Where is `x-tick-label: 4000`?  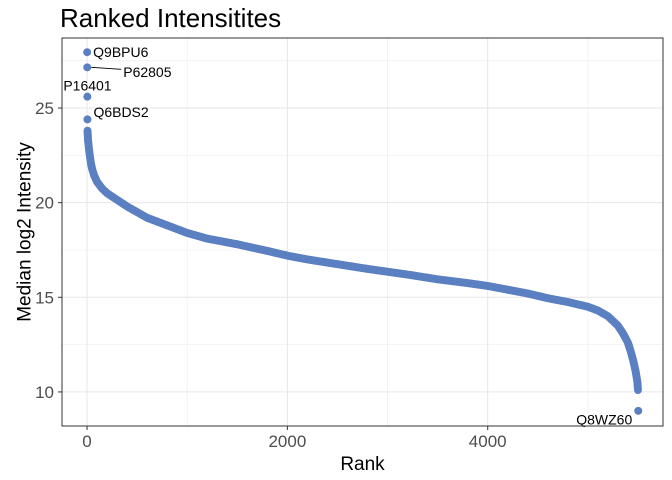 x-tick-label: 4000 is located at coordinates (488, 441).